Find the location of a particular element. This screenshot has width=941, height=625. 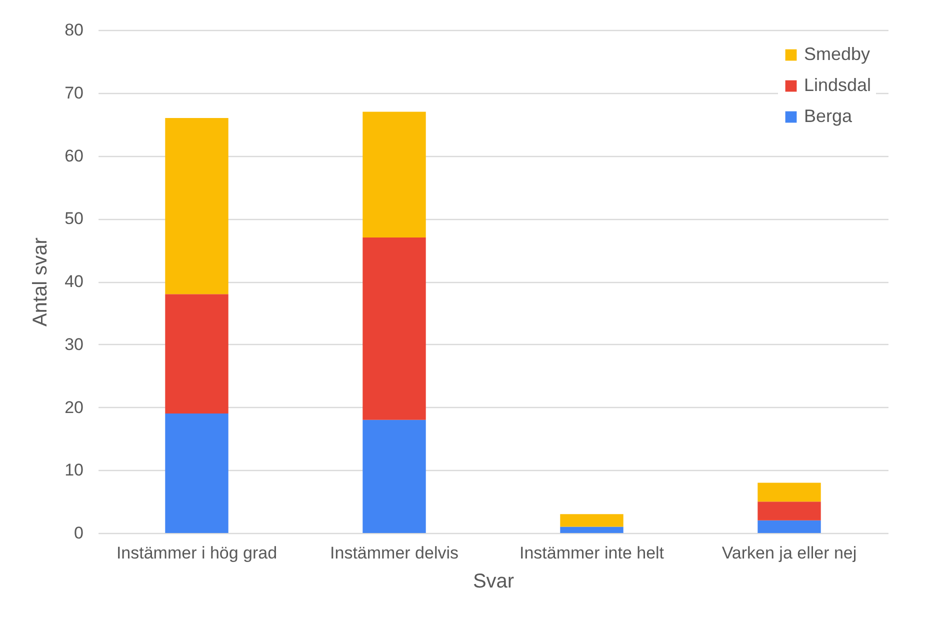

x-tick-label: Varken ja eller nej is located at coordinates (789, 553).